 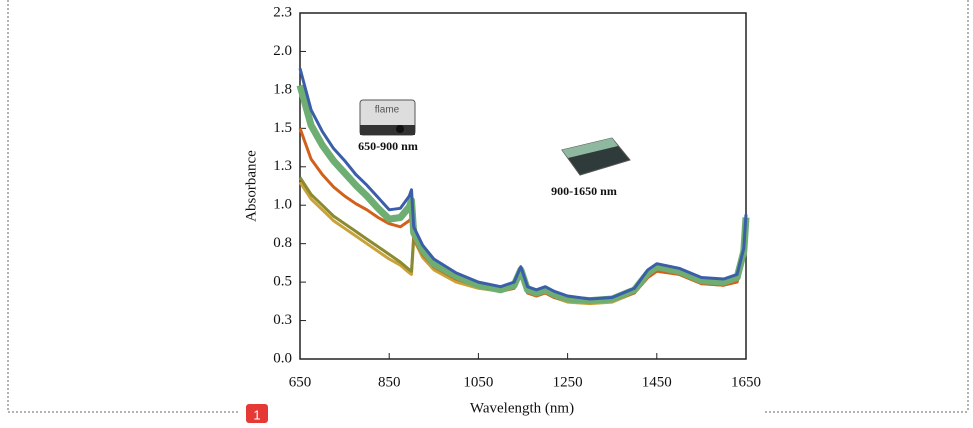 I want to click on device-brand: flame, so click(x=387, y=110).